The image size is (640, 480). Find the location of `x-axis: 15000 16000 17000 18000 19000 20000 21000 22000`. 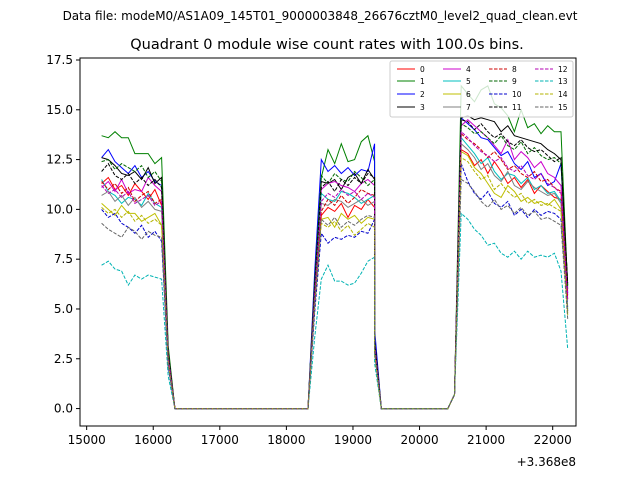

x-axis: 15000 16000 17000 18000 19000 20000 21000 22000 is located at coordinates (320, 436).